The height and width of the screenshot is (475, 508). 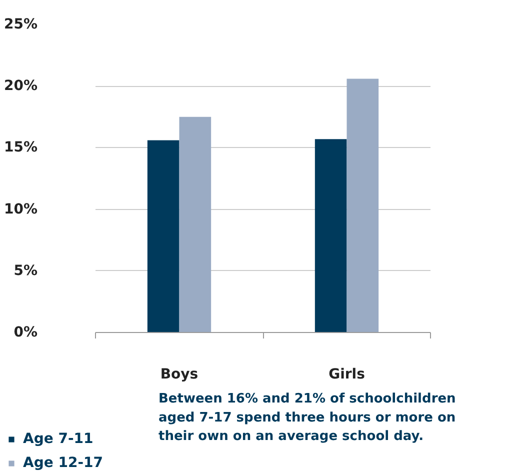 What do you see at coordinates (21, 24) in the screenshot?
I see `y-tick-label: 25%` at bounding box center [21, 24].